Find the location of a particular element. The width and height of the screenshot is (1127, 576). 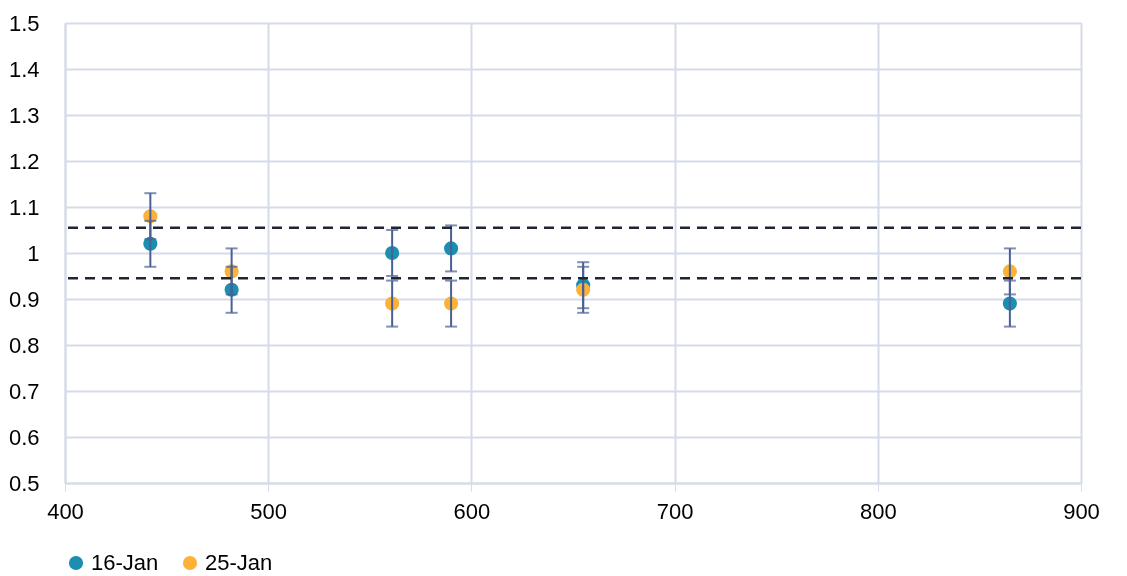

x-tick-label: 900 is located at coordinates (1081, 511).